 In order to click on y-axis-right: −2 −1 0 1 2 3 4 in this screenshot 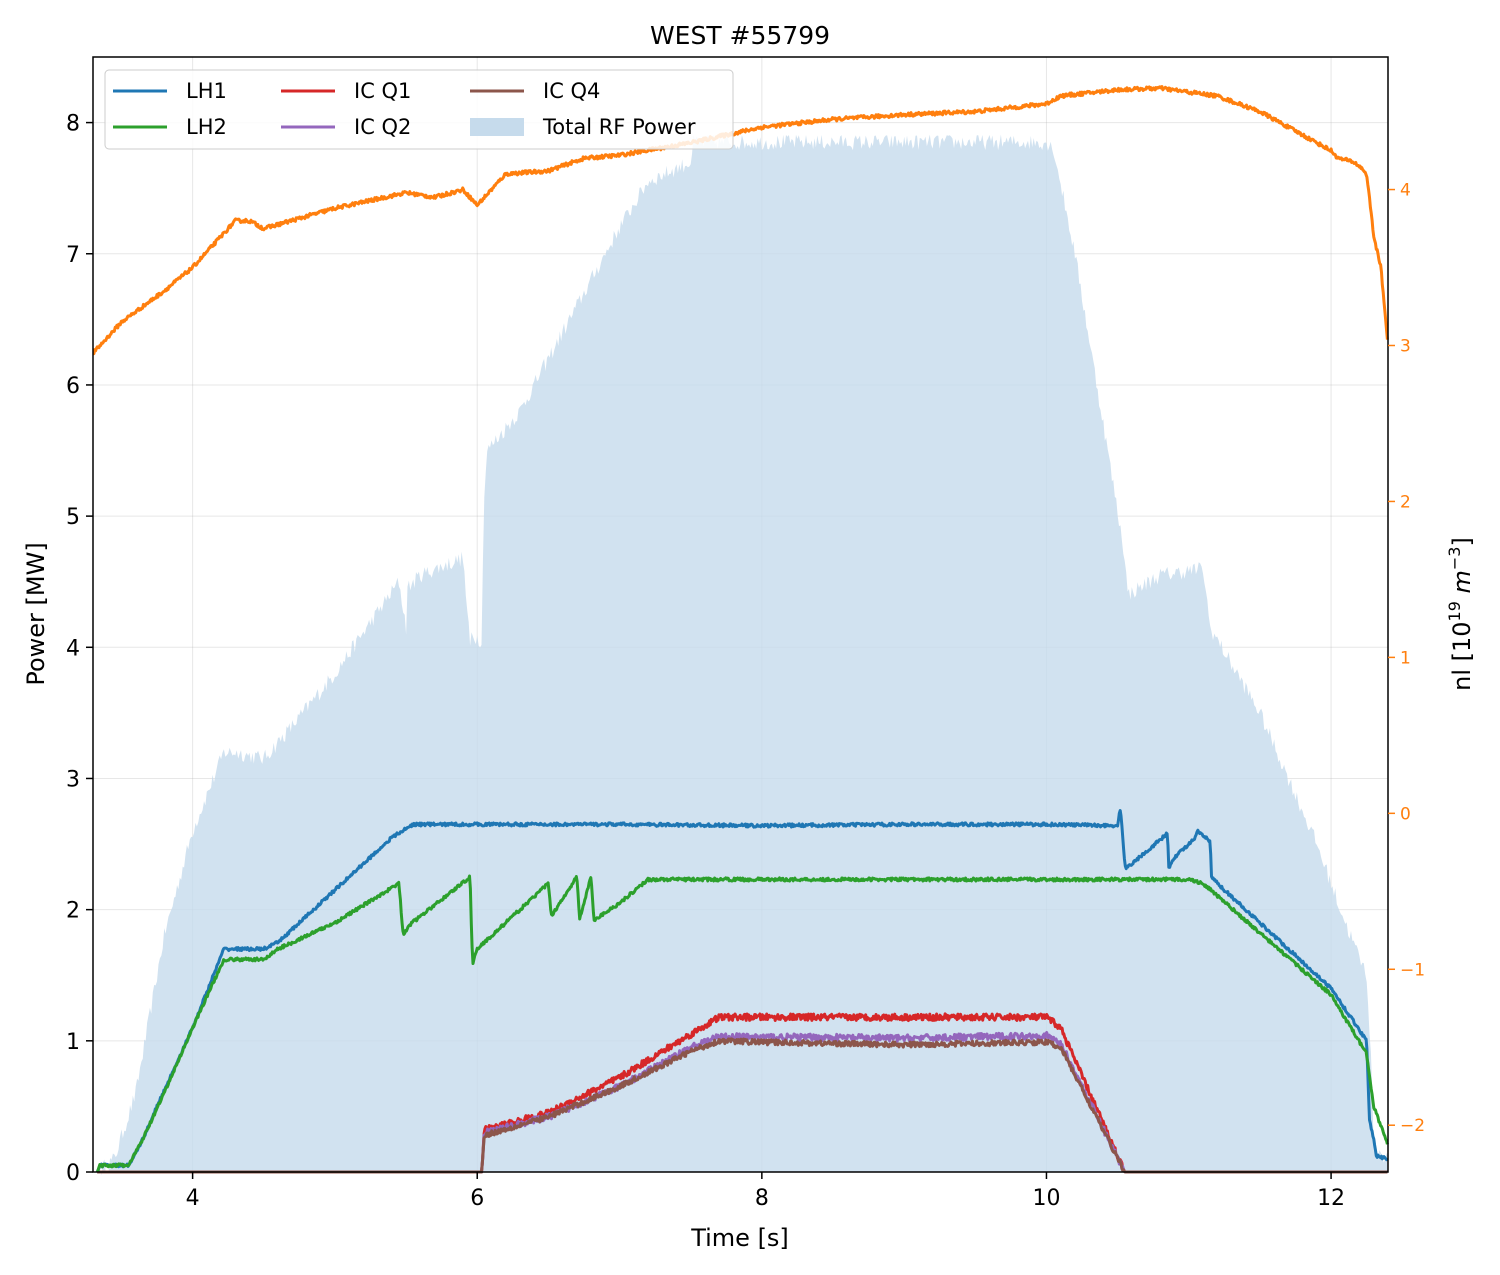, I will do `click(1406, 658)`.